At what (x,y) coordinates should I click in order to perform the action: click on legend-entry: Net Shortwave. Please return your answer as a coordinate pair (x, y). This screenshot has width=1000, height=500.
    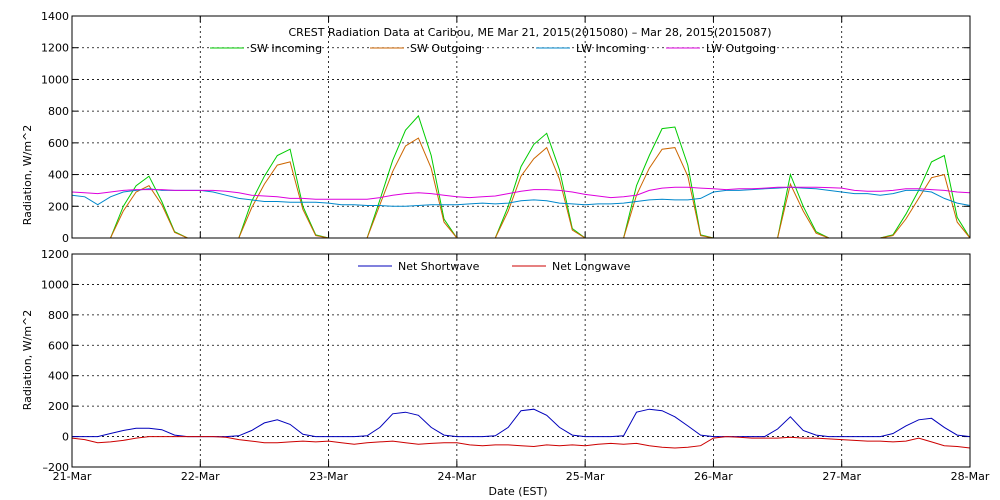
    Looking at the image, I should click on (439, 266).